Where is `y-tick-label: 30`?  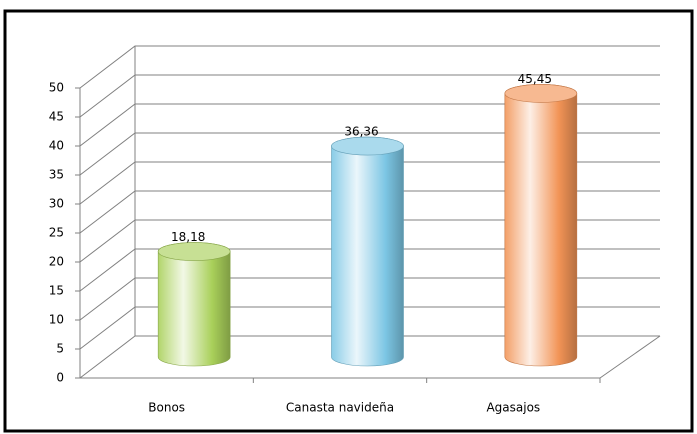
y-tick-label: 30 is located at coordinates (56, 204).